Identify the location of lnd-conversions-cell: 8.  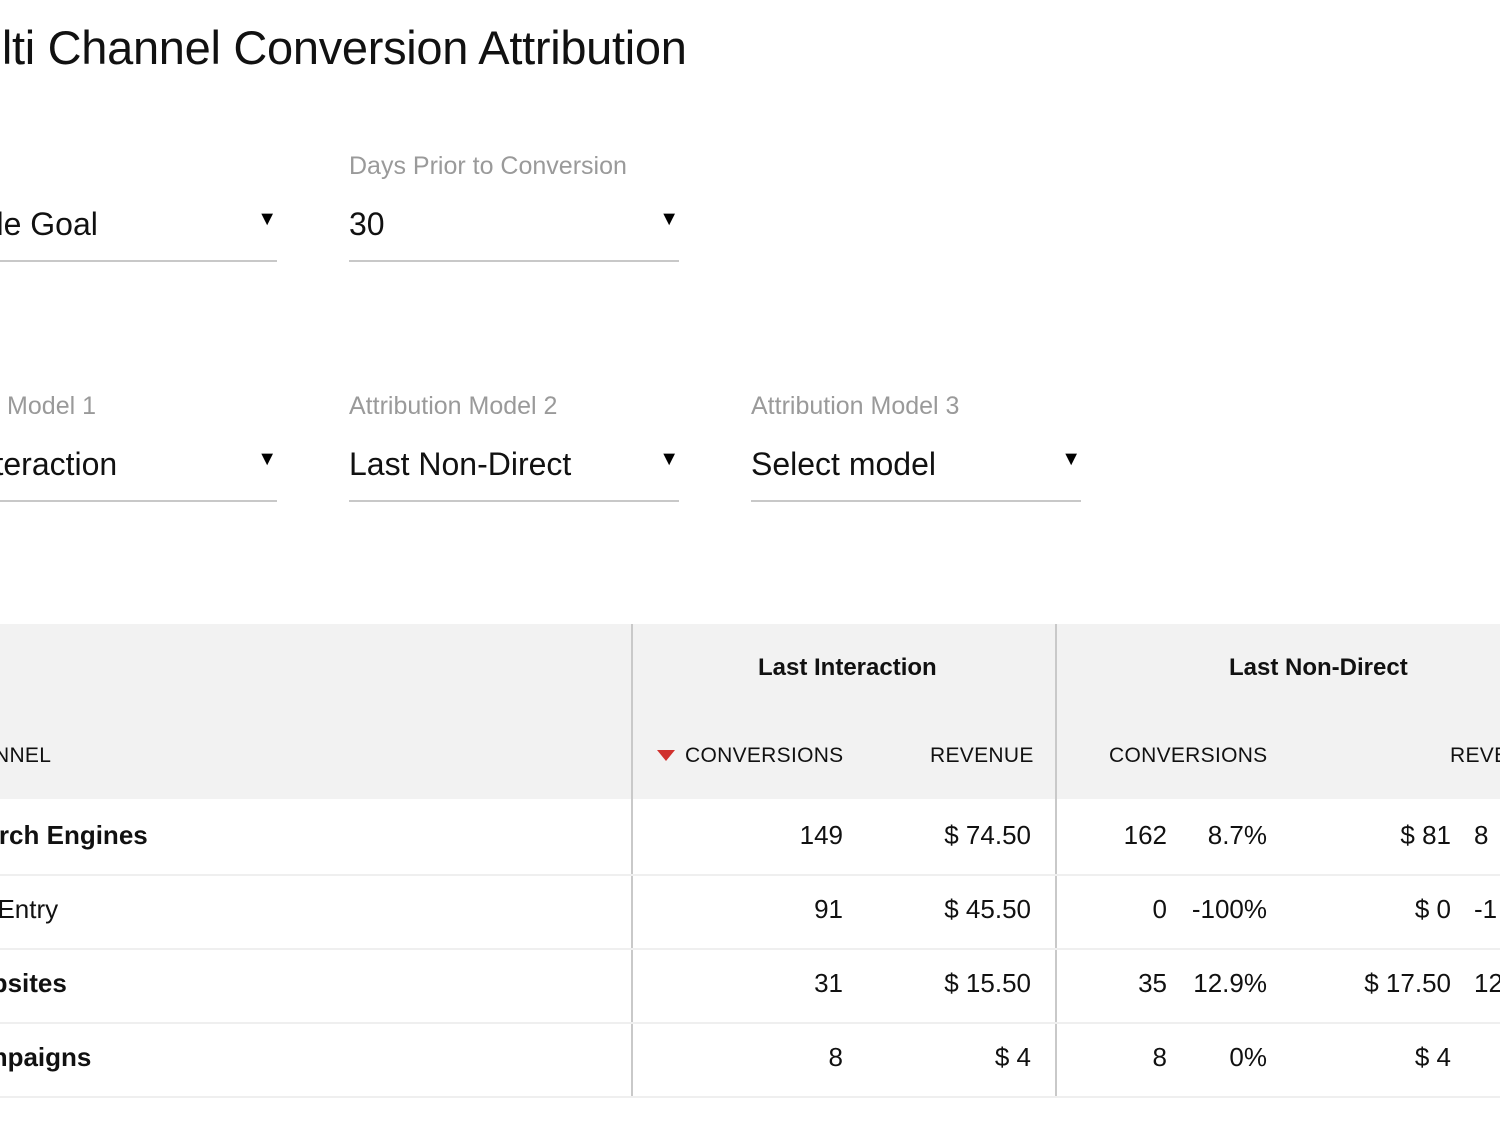
(1159, 1057).